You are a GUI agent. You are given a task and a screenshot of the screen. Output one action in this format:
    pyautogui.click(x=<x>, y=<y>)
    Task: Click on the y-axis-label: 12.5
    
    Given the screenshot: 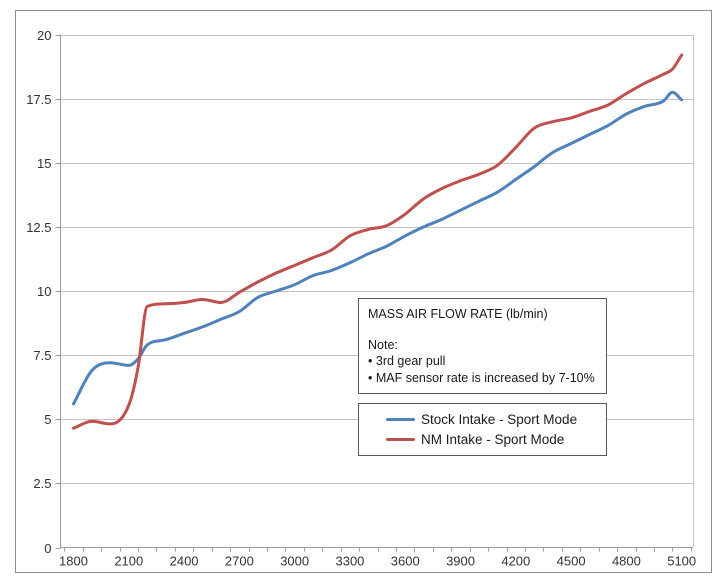 What is the action you would take?
    pyautogui.click(x=38, y=227)
    